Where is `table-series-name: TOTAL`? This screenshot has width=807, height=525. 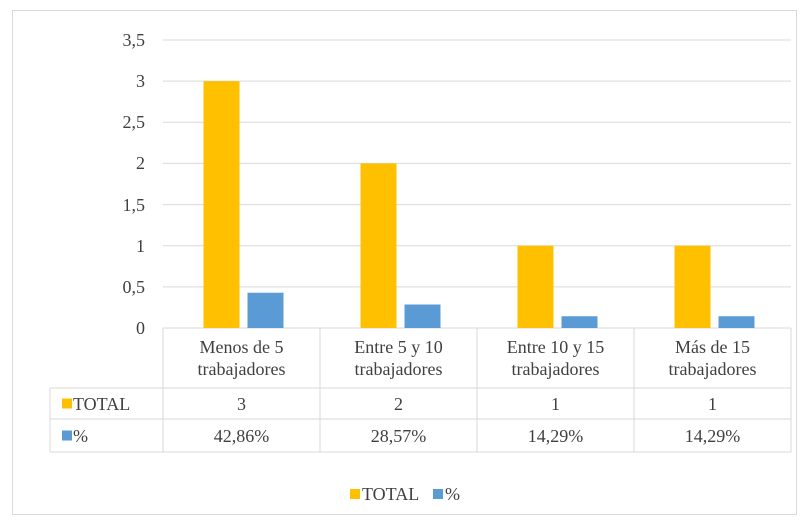
table-series-name: TOTAL is located at coordinates (102, 403).